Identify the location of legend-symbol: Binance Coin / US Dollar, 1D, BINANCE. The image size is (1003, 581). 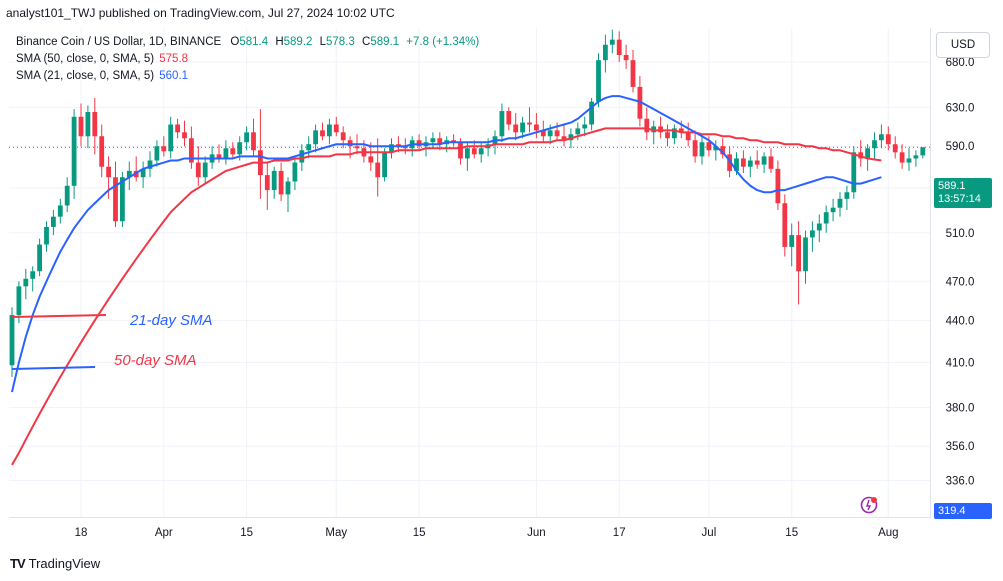
(119, 42).